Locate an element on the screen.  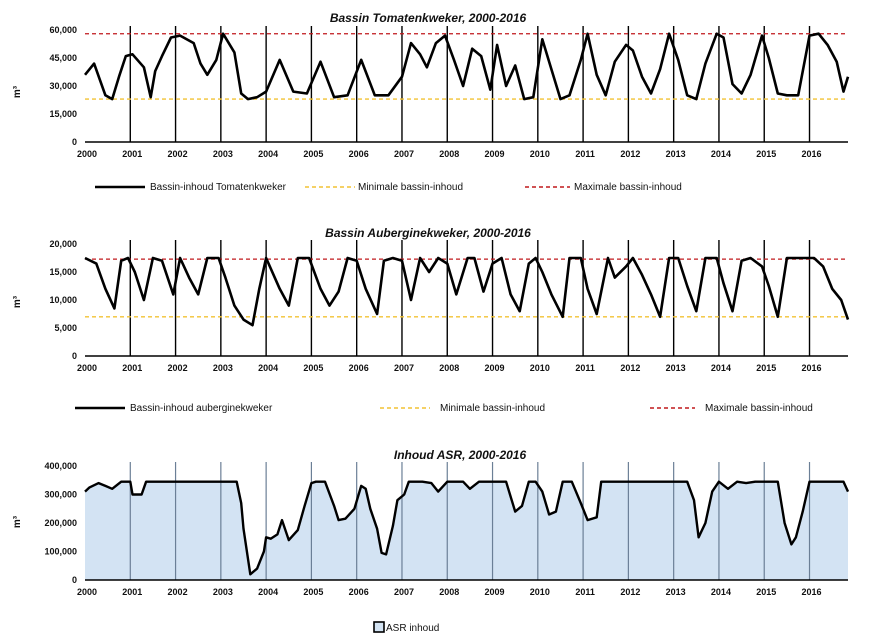
y-tick-labels: 0 5,000 10,000 15,000 20,000 is located at coordinates (63, 300).